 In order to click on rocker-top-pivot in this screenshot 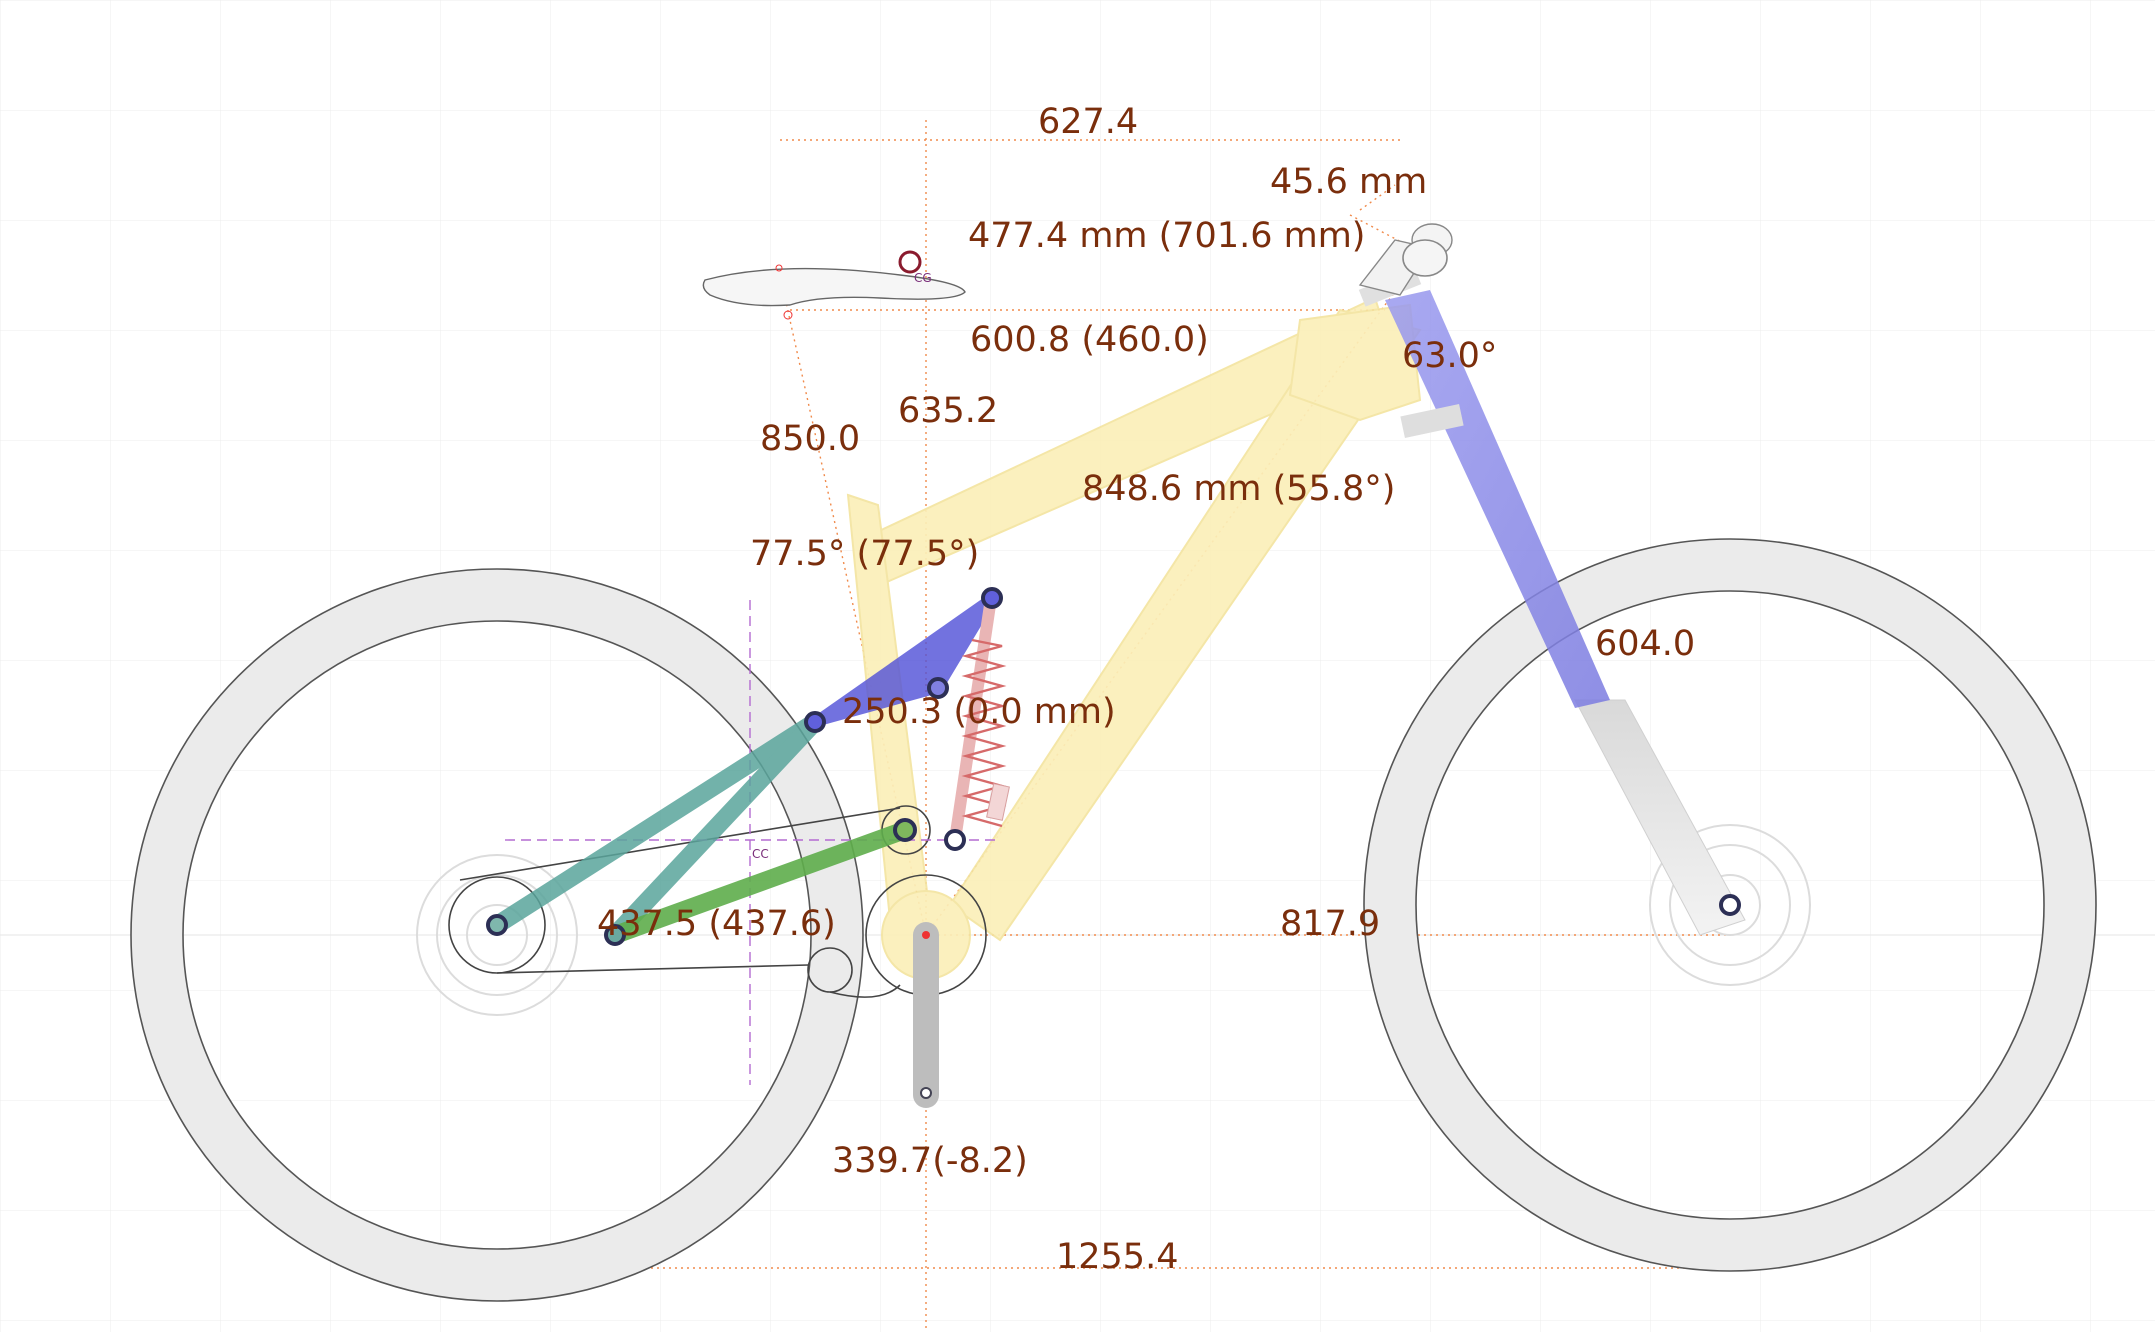, I will do `click(992, 598)`.